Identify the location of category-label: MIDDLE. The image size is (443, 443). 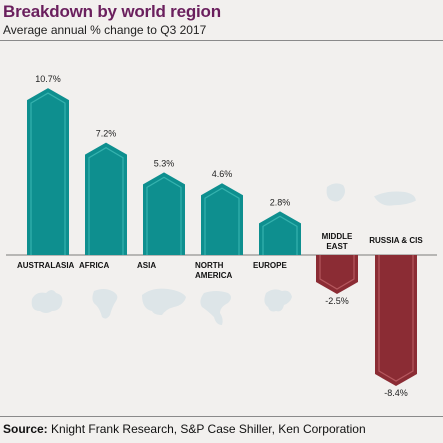
(337, 236).